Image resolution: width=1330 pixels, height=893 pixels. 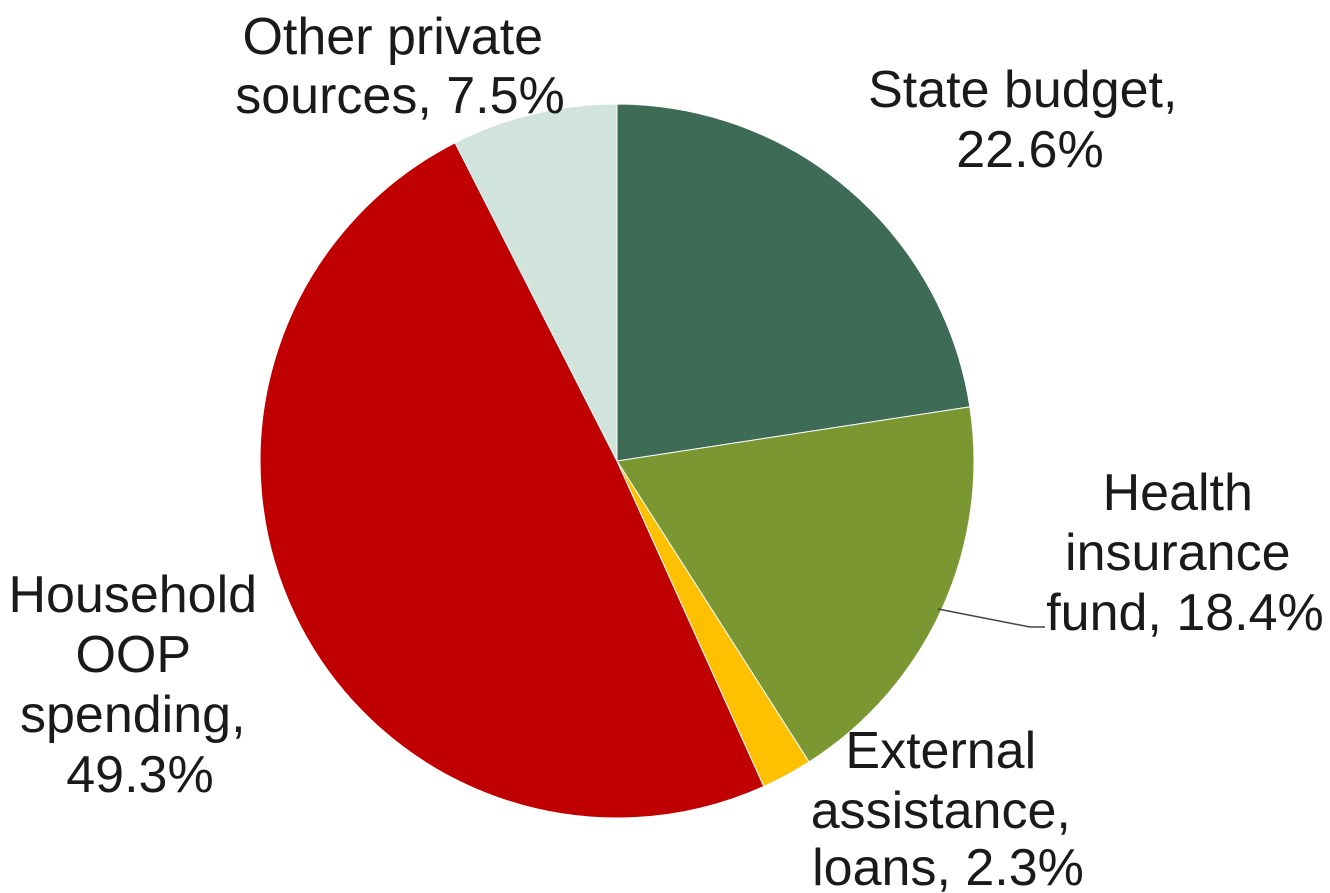 I want to click on data-label-line: fund, 18.4%, so click(x=1185, y=613).